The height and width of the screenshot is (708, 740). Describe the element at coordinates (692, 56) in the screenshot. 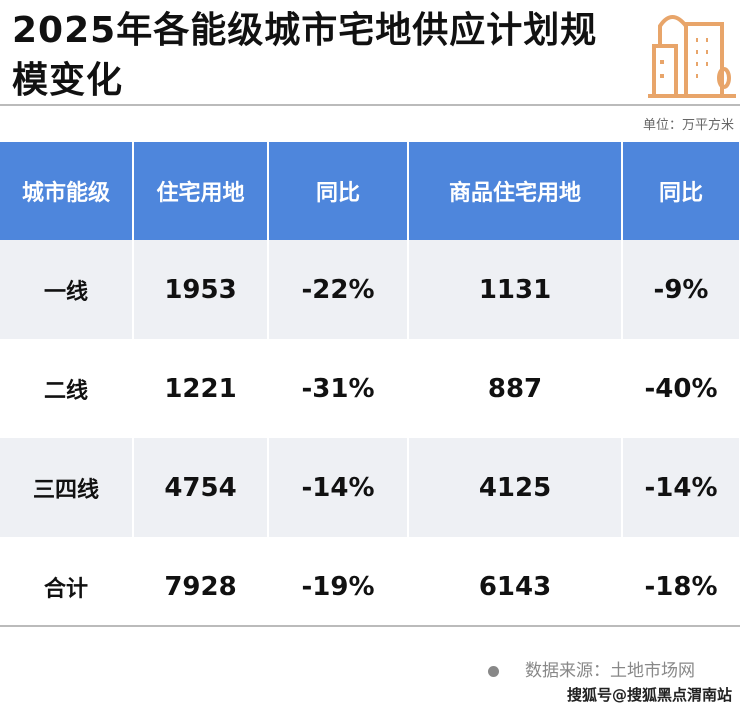

I see `building-icon` at that location.